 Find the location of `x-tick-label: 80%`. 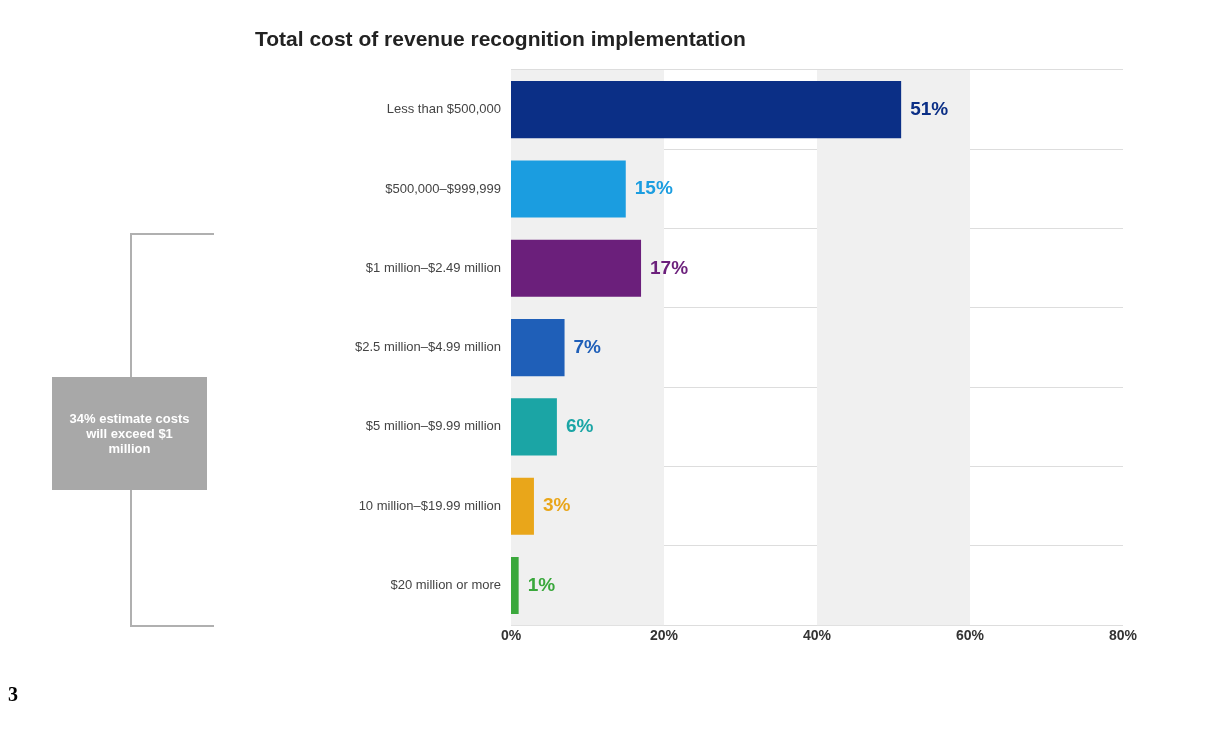

x-tick-label: 80% is located at coordinates (1123, 635).